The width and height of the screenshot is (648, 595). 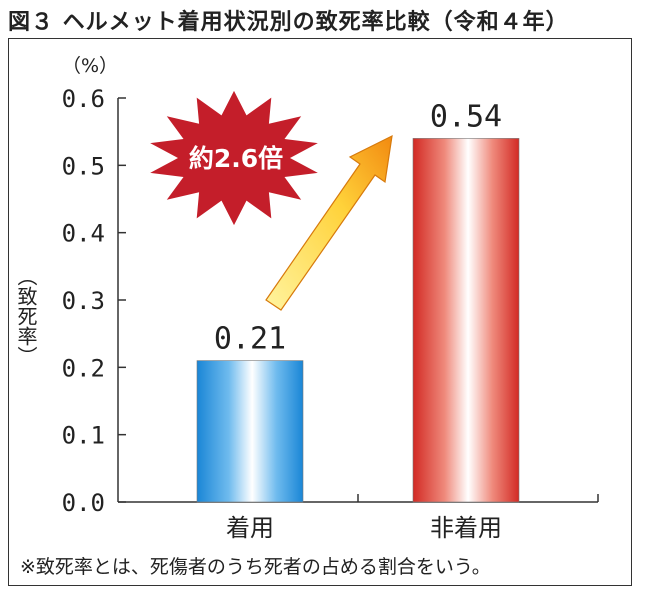 I want to click on y-tick-label: 0.0, so click(x=83, y=503).